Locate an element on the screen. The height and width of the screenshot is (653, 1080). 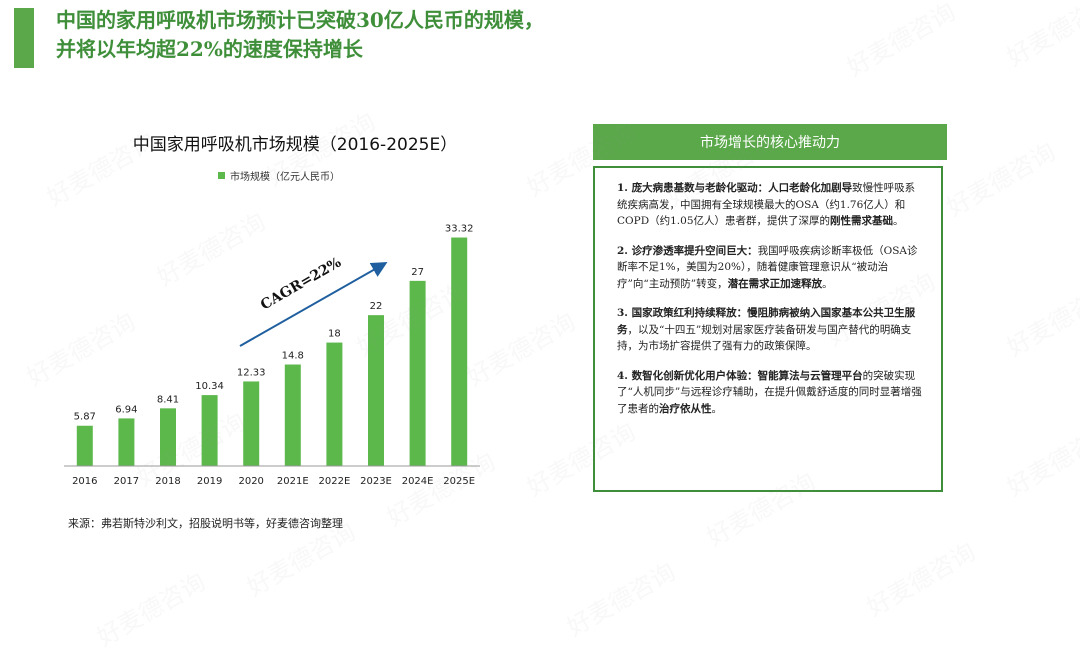
chart-title: 中国家用呼吸机市场规模（2016-2025E） is located at coordinates (295, 145).